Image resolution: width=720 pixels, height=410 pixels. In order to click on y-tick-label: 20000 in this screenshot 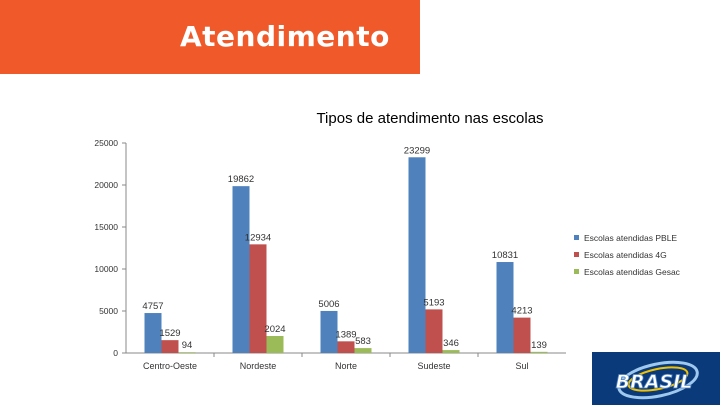, I will do `click(106, 185)`.